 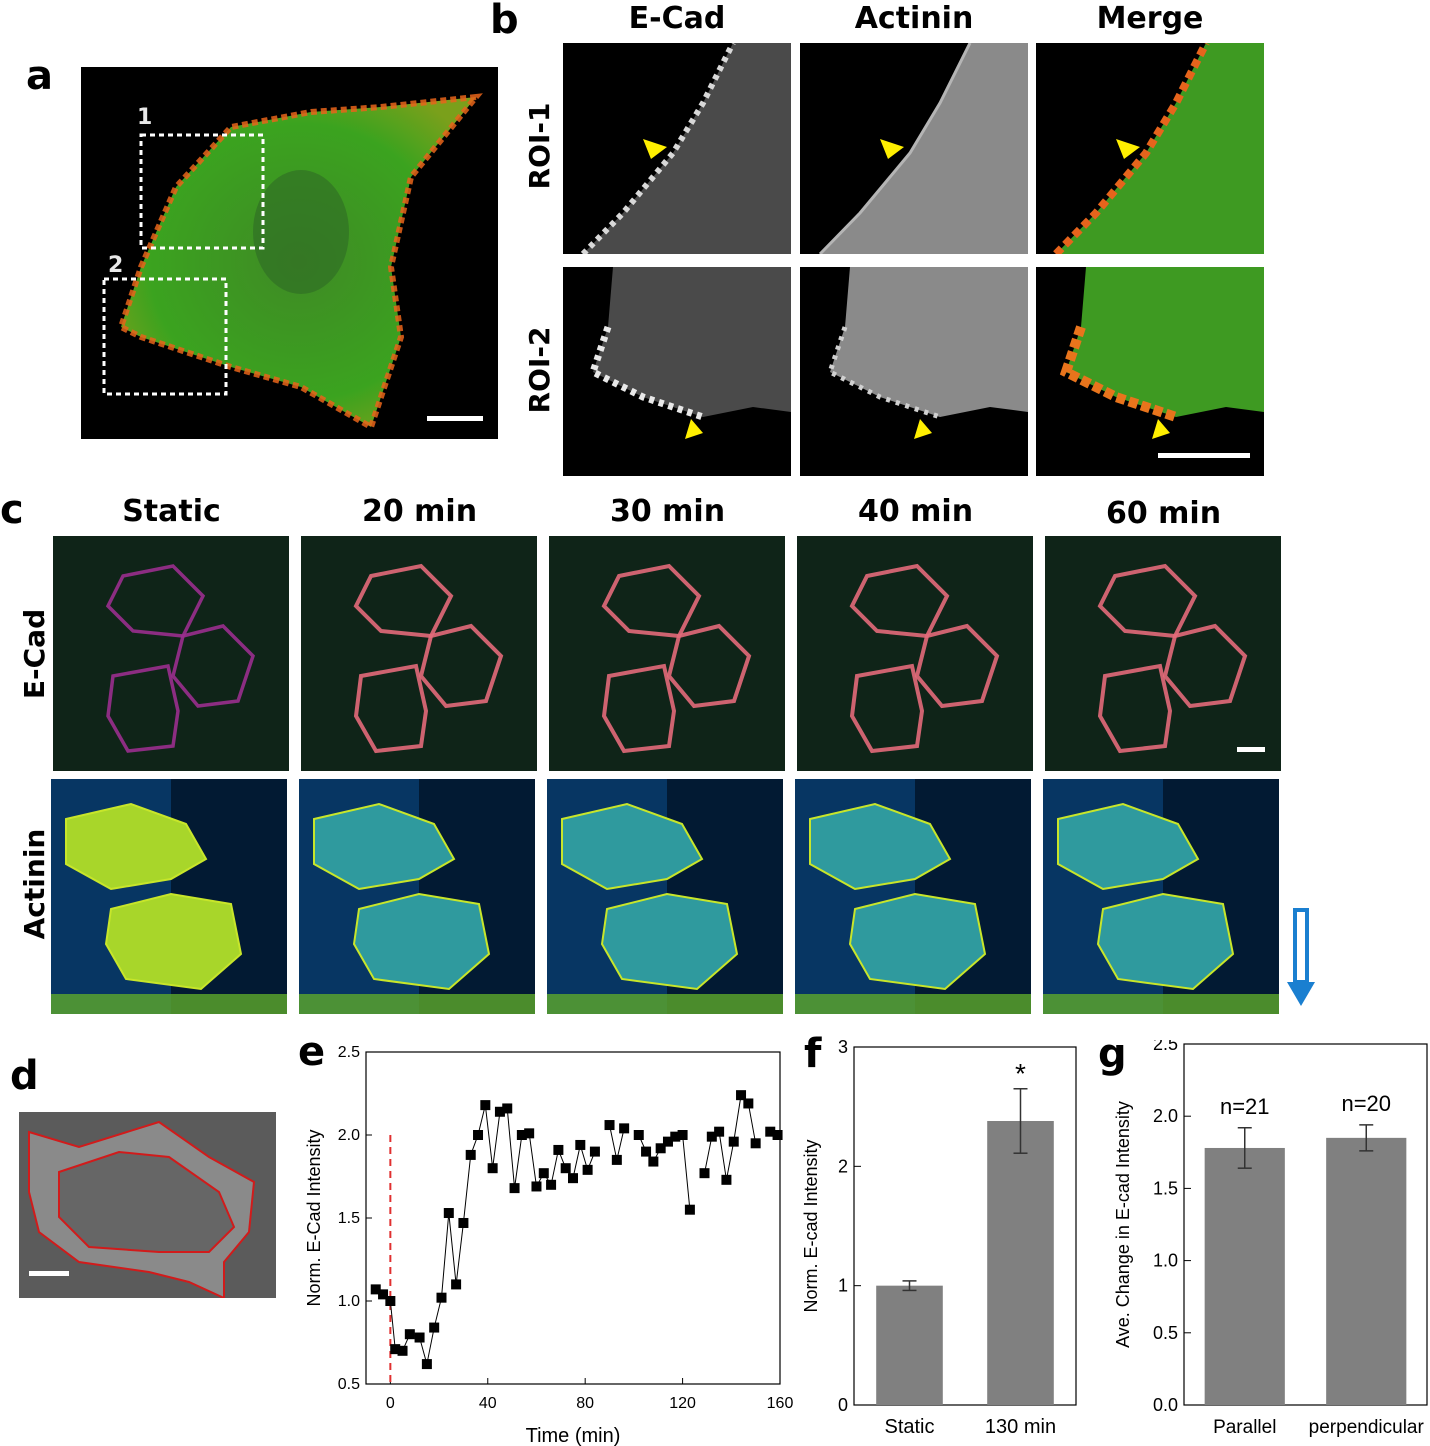 What do you see at coordinates (39, 76) in the screenshot?
I see `panel-label-a: a` at bounding box center [39, 76].